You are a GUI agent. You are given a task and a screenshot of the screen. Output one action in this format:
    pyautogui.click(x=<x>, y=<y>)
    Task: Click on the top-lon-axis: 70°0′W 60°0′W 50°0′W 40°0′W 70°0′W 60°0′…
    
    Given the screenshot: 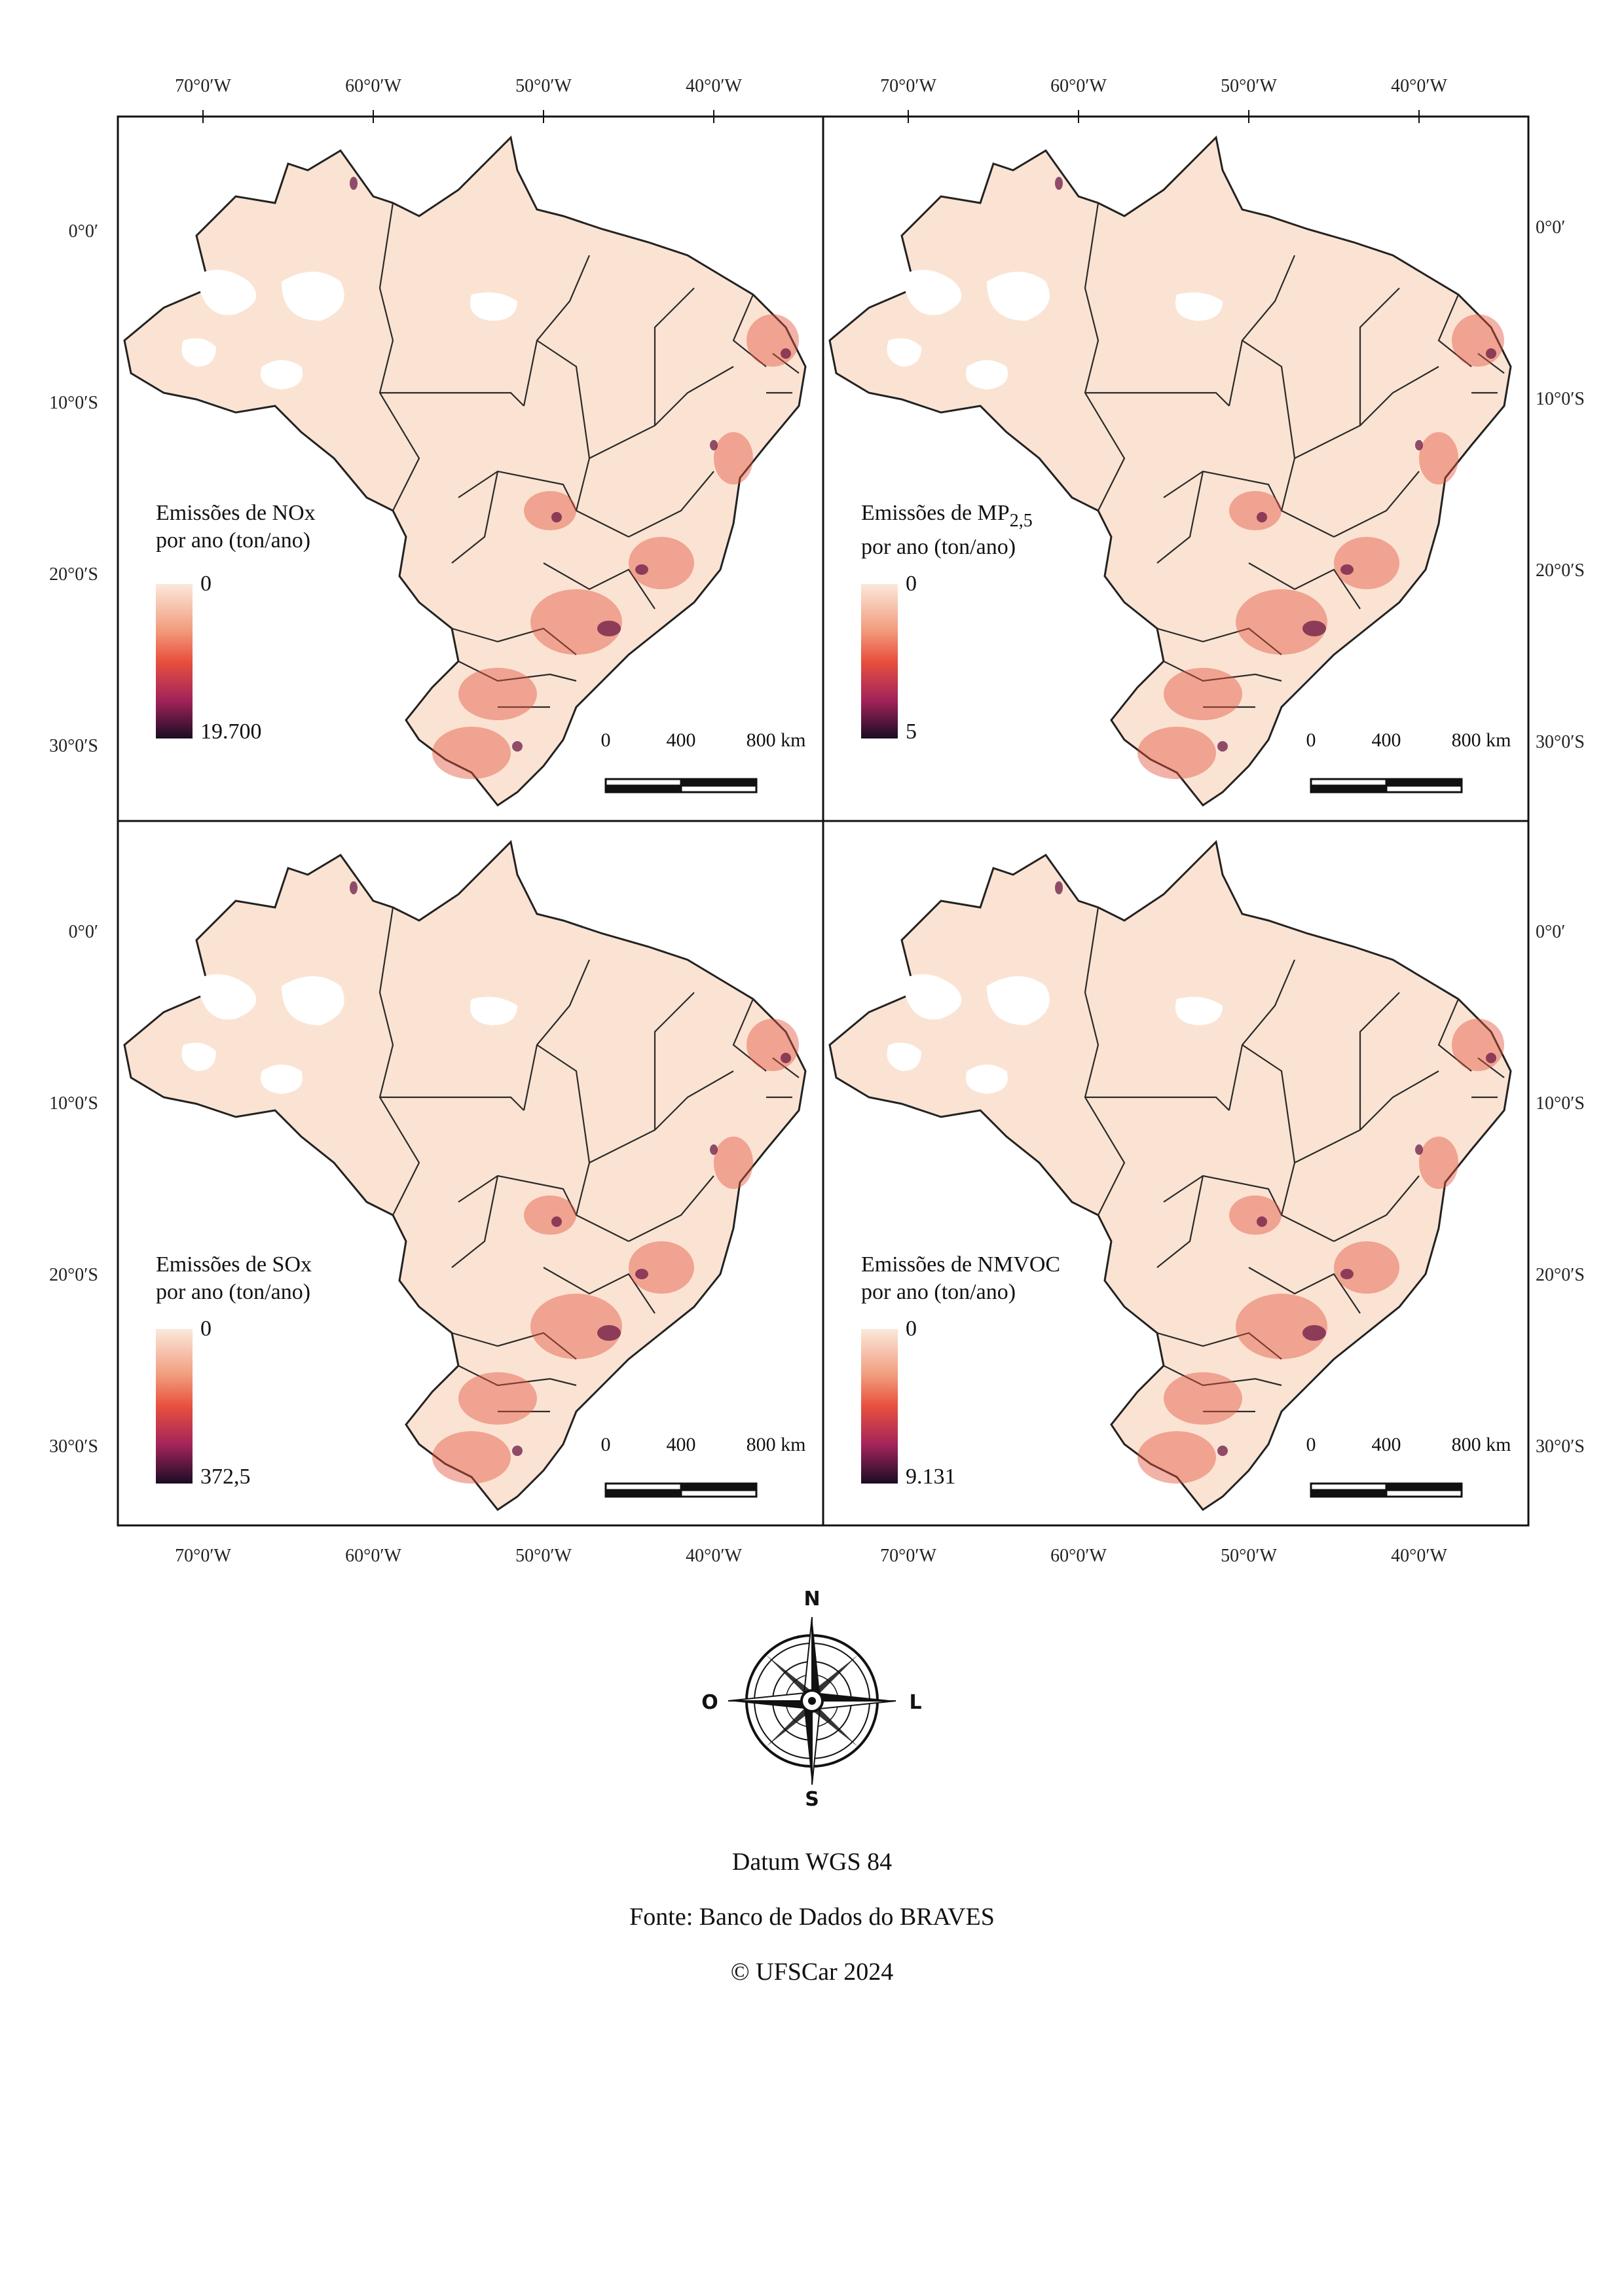 What is the action you would take?
    pyautogui.click(x=811, y=99)
    